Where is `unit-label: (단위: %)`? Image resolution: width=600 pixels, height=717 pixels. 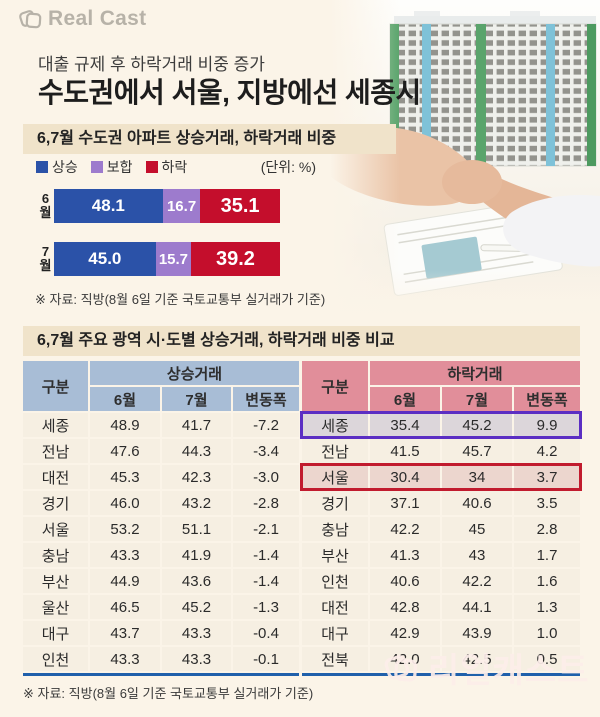 unit-label: (단위: %) is located at coordinates (288, 167).